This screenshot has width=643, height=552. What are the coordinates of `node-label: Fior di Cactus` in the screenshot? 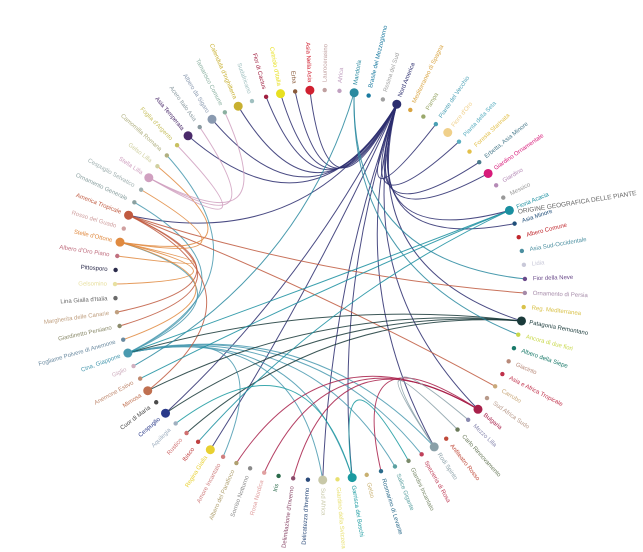 It's located at (259, 71).